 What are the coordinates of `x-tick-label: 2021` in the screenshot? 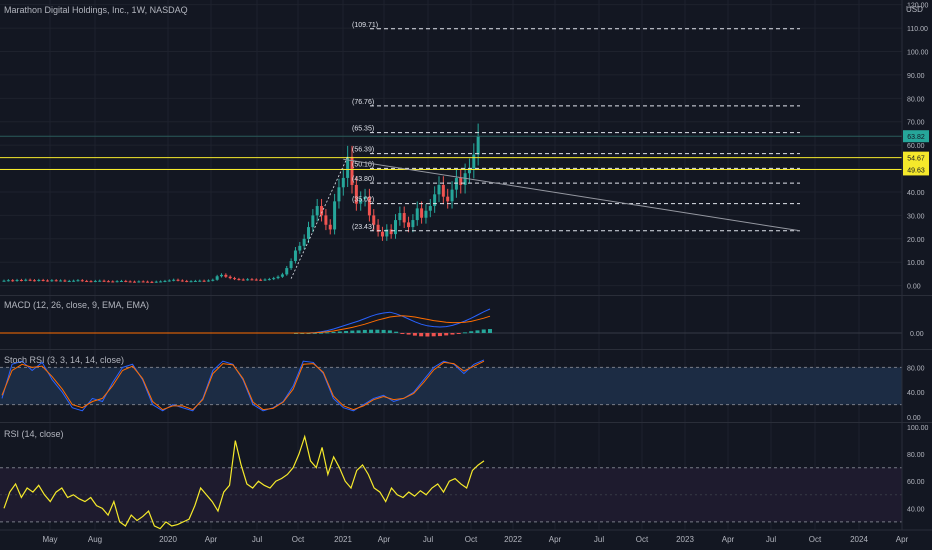 It's located at (343, 539).